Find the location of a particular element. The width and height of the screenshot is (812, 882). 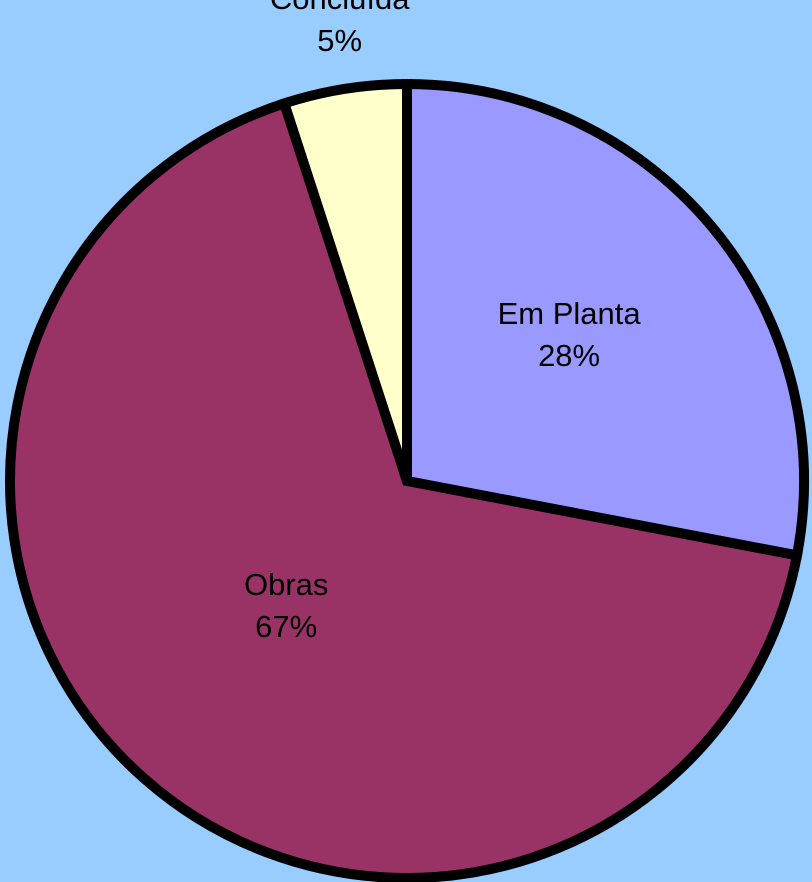

slice-percent-obras: 67% is located at coordinates (286, 626).